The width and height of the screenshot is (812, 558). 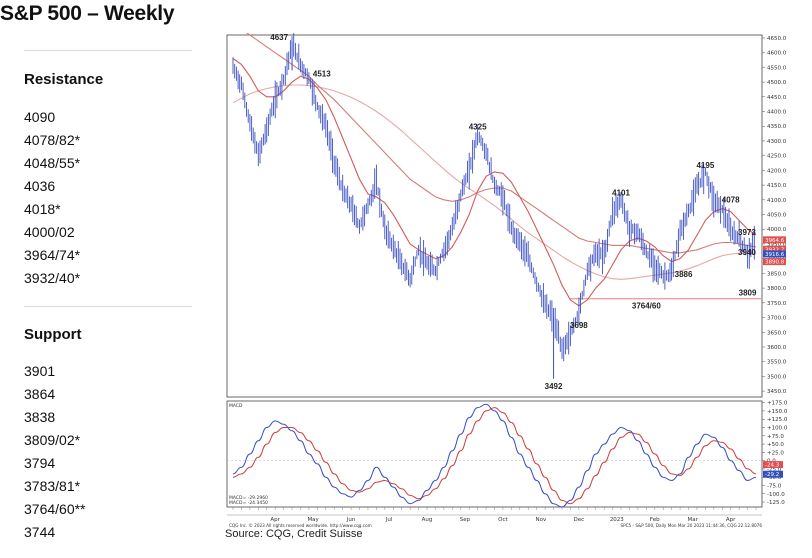 I want to click on price-tick-label: 4350.0, so click(x=777, y=127).